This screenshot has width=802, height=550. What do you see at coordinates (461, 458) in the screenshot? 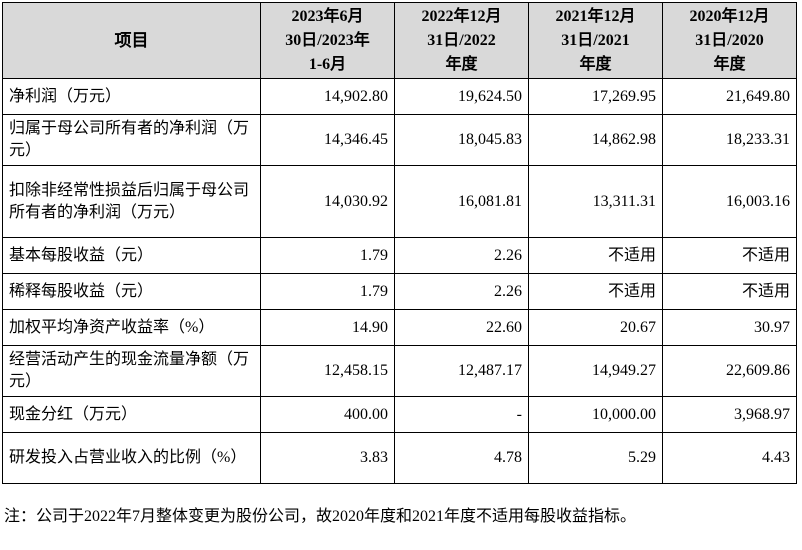
I see `cell-value: 4.78` at bounding box center [461, 458].